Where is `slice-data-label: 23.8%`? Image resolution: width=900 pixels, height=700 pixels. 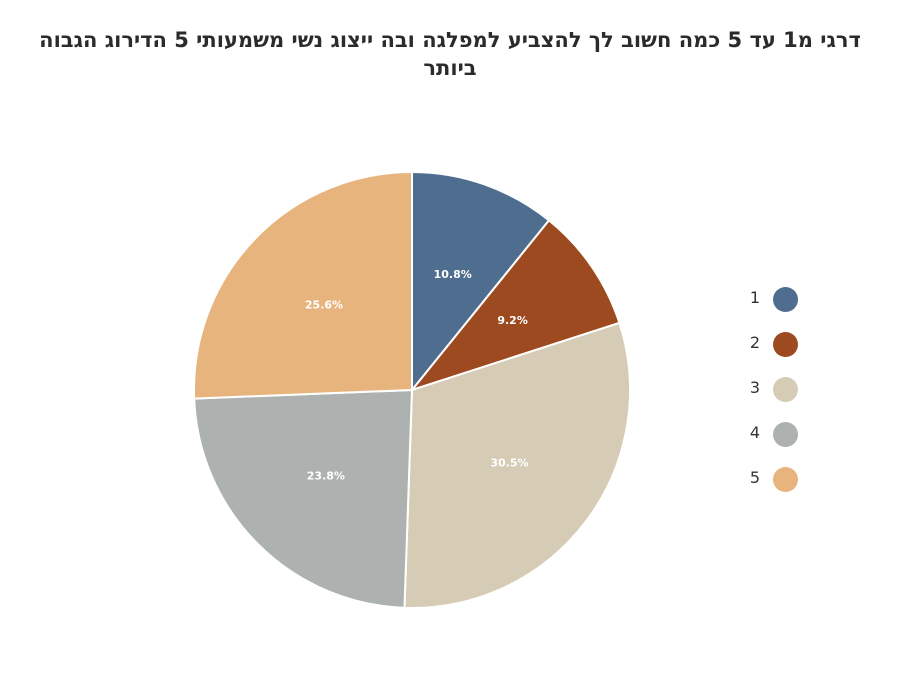 slice-data-label: 23.8% is located at coordinates (326, 476).